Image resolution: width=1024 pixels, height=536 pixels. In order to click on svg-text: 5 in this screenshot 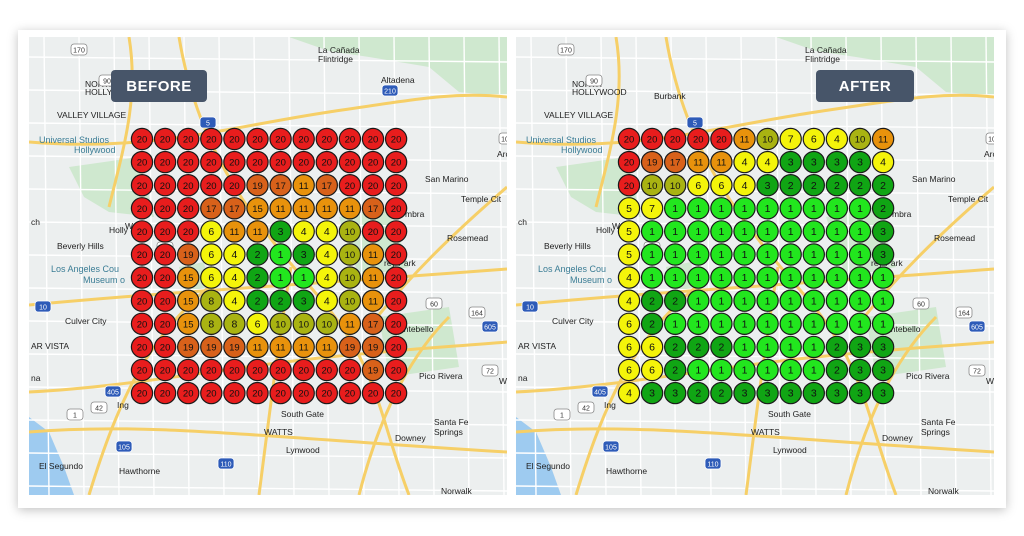, I will do `click(208, 124)`.